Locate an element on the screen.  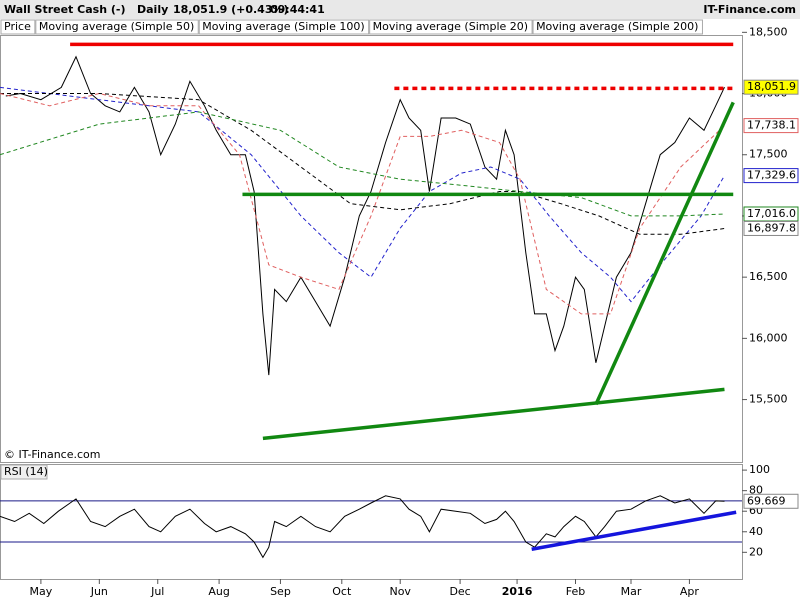
header-last: 18,051.9 (+0.43%) is located at coordinates (231, 9).